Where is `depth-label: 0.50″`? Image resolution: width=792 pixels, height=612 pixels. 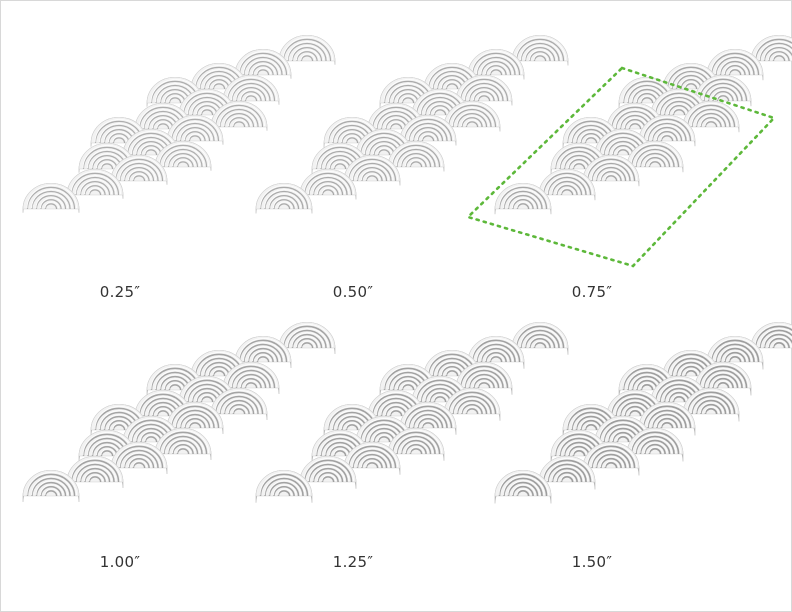
depth-label: 0.50″ is located at coordinates (353, 292).